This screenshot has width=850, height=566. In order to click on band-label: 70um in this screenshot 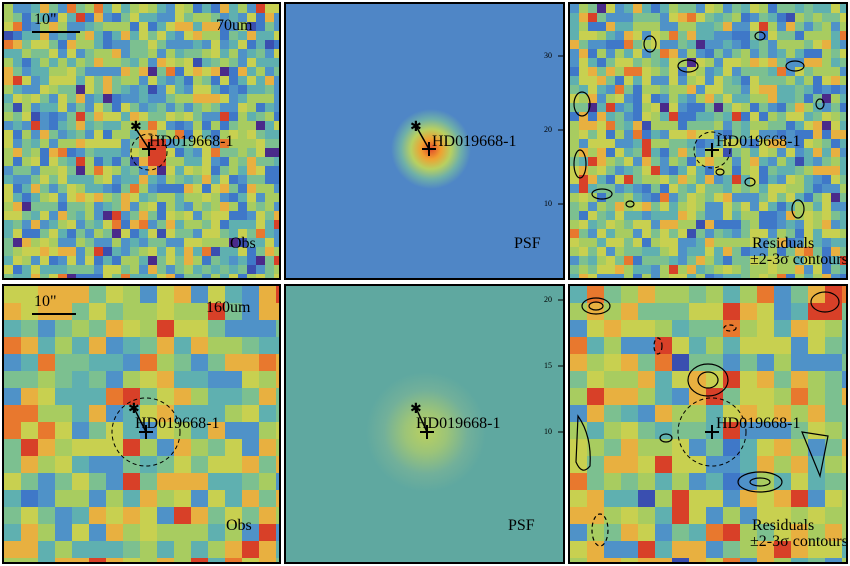, I will do `click(234, 25)`.